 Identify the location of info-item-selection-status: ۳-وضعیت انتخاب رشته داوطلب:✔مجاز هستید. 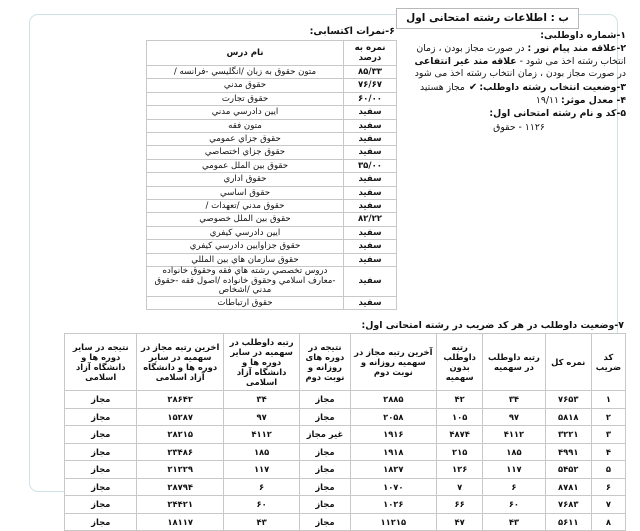
(519, 88).